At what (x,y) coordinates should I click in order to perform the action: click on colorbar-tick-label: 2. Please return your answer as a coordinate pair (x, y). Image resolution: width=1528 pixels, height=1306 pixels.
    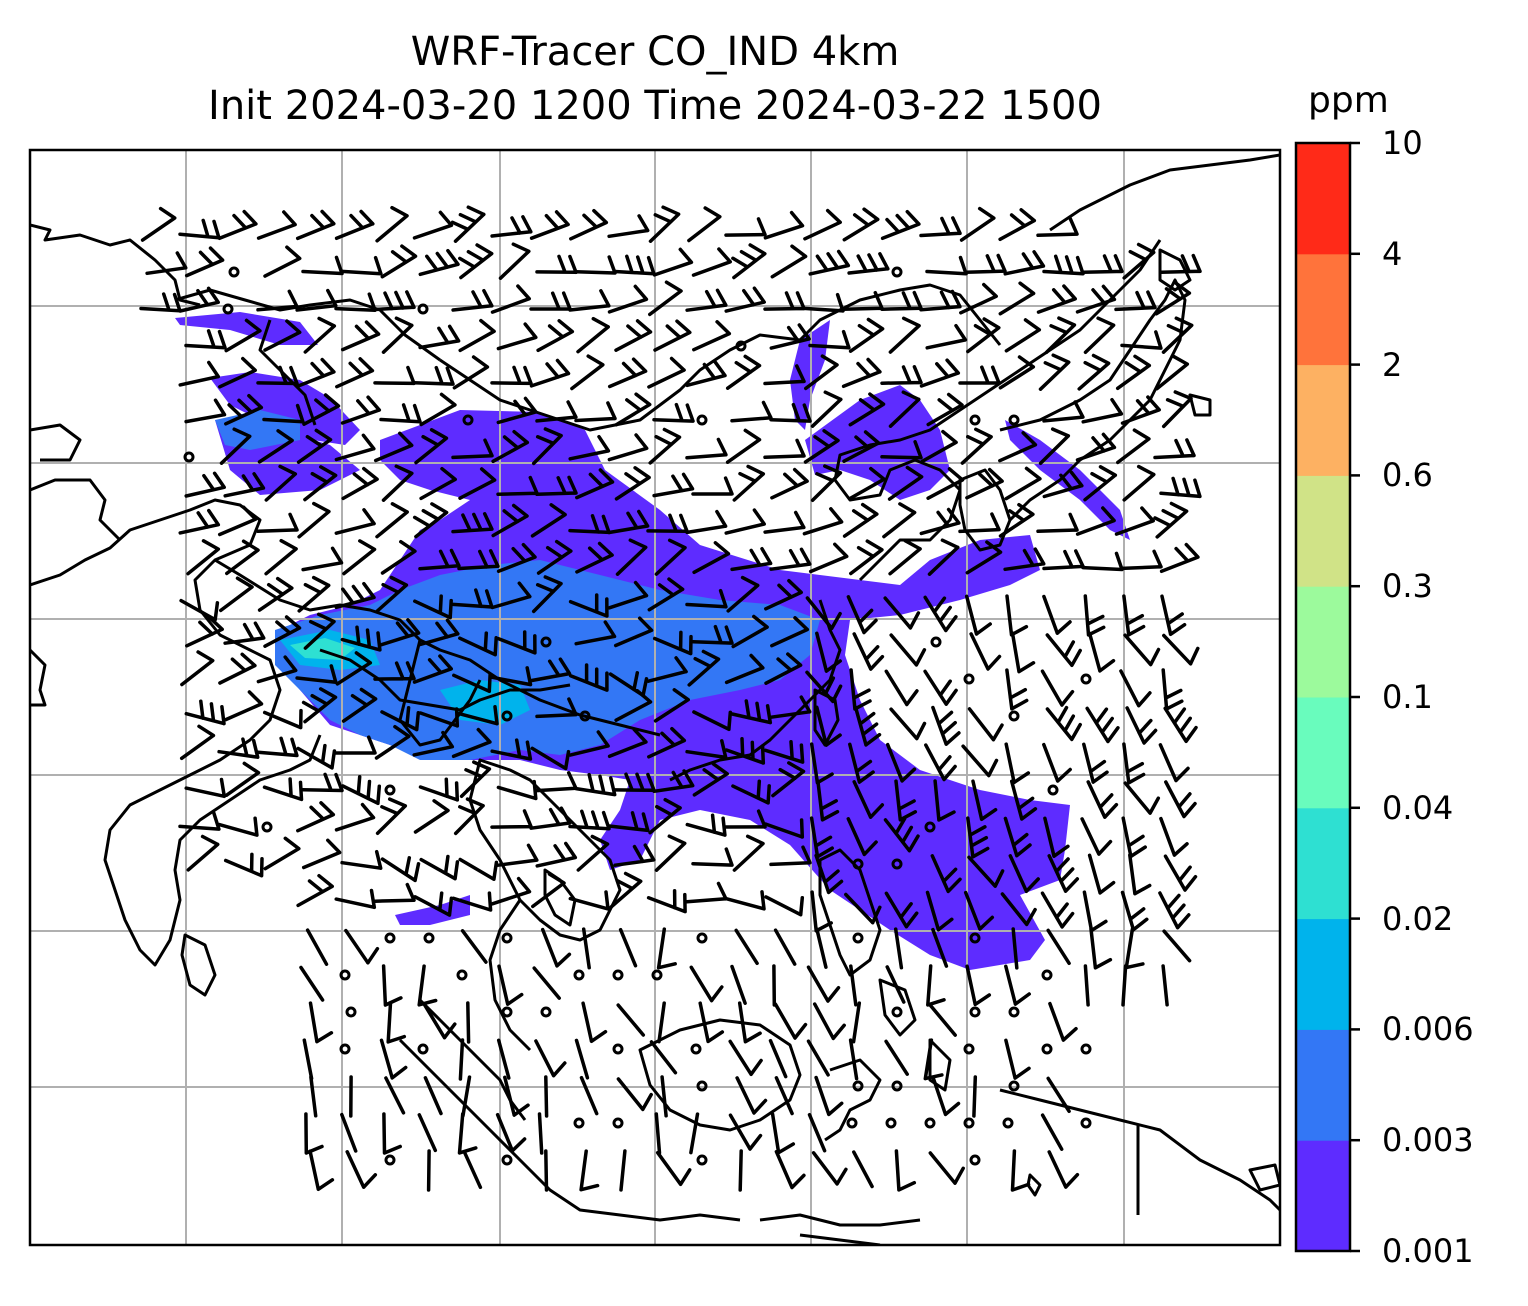
    Looking at the image, I should click on (1392, 364).